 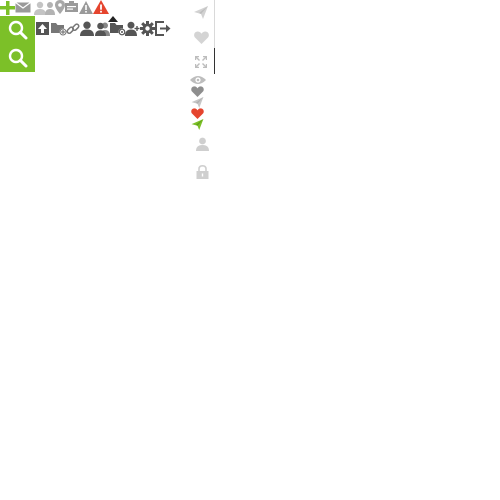 What do you see at coordinates (73, 29) in the screenshot?
I see `link-icon` at bounding box center [73, 29].